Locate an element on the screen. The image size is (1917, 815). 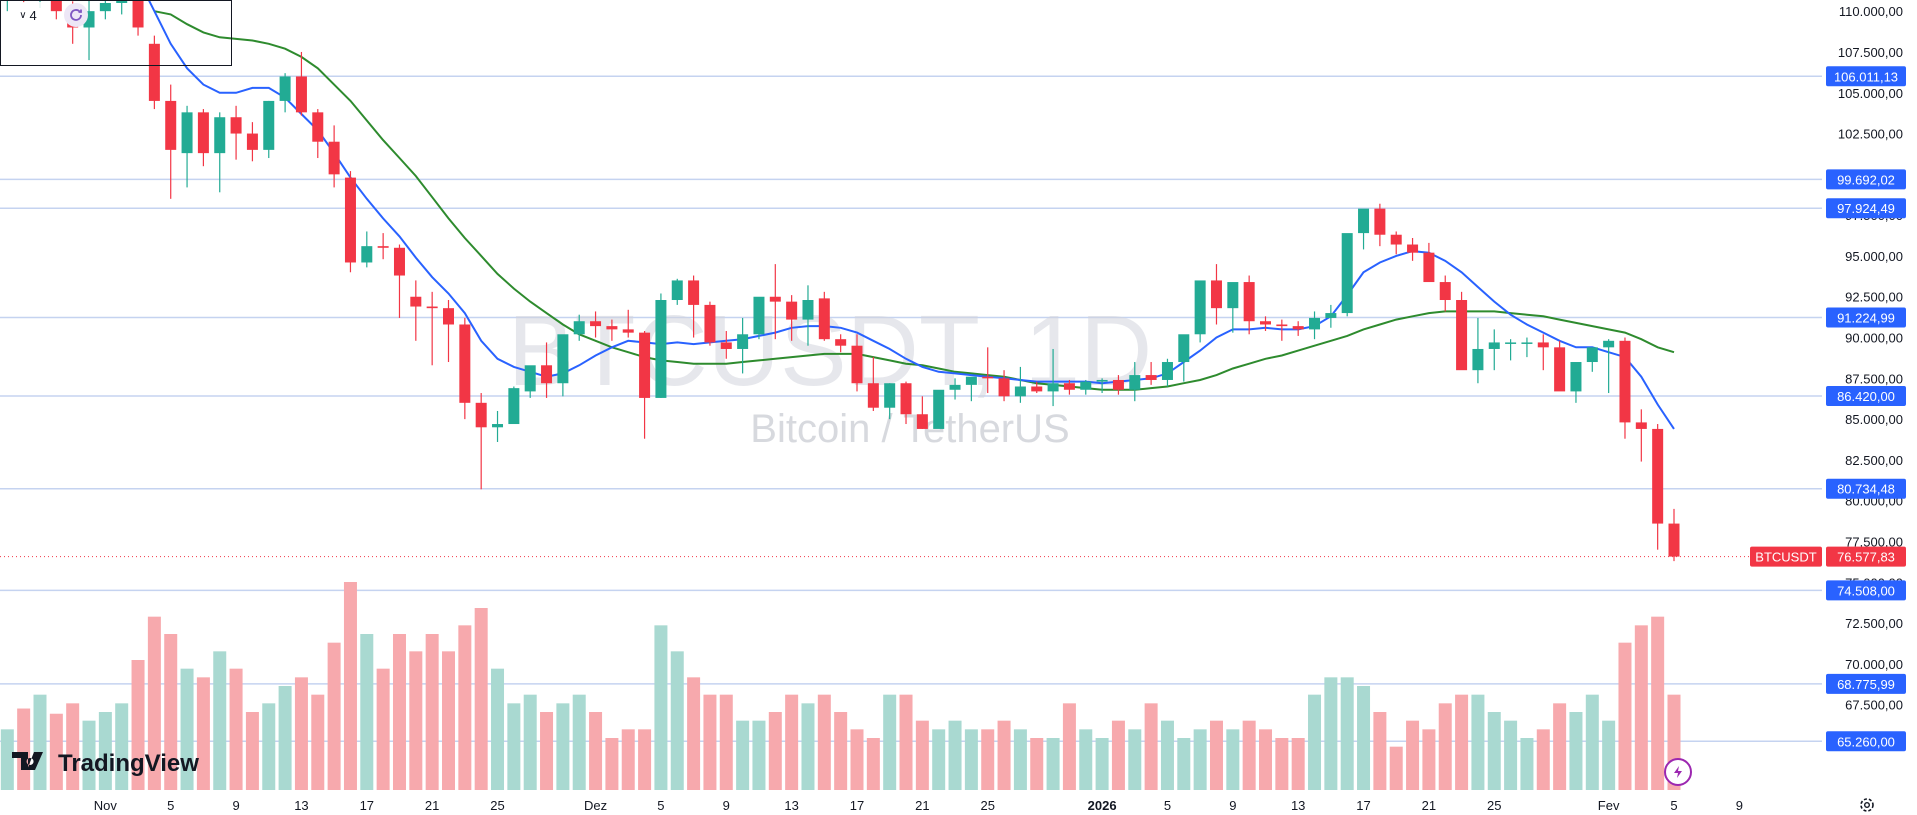
watermark-symbol: BTCUSDT, 1D is located at coordinates (830, 351).